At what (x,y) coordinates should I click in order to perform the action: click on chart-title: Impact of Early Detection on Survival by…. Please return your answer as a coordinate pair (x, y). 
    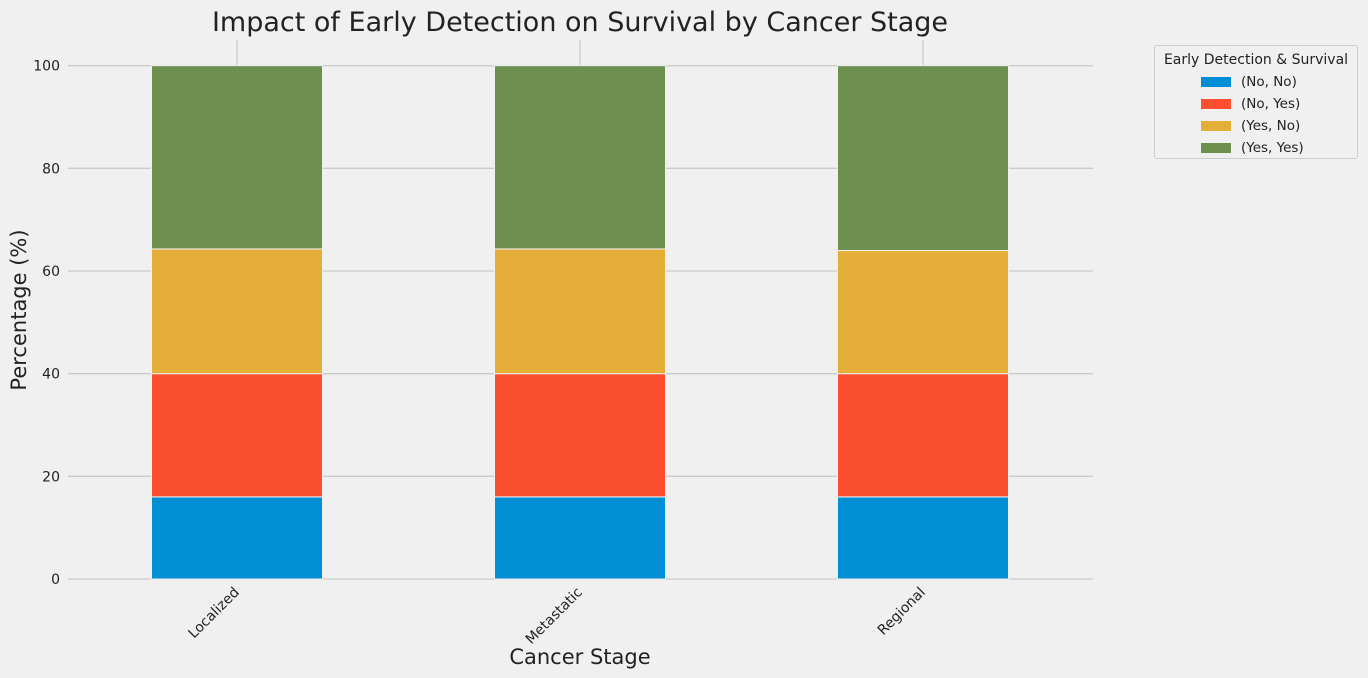
    Looking at the image, I should click on (580, 22).